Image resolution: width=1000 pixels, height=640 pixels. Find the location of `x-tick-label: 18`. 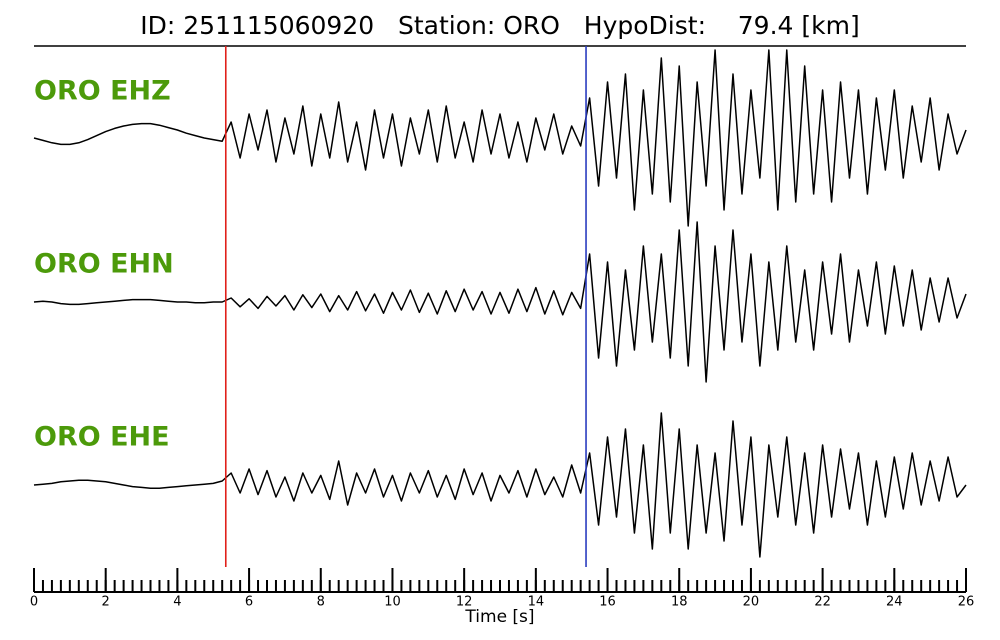

x-tick-label: 18 is located at coordinates (679, 602).